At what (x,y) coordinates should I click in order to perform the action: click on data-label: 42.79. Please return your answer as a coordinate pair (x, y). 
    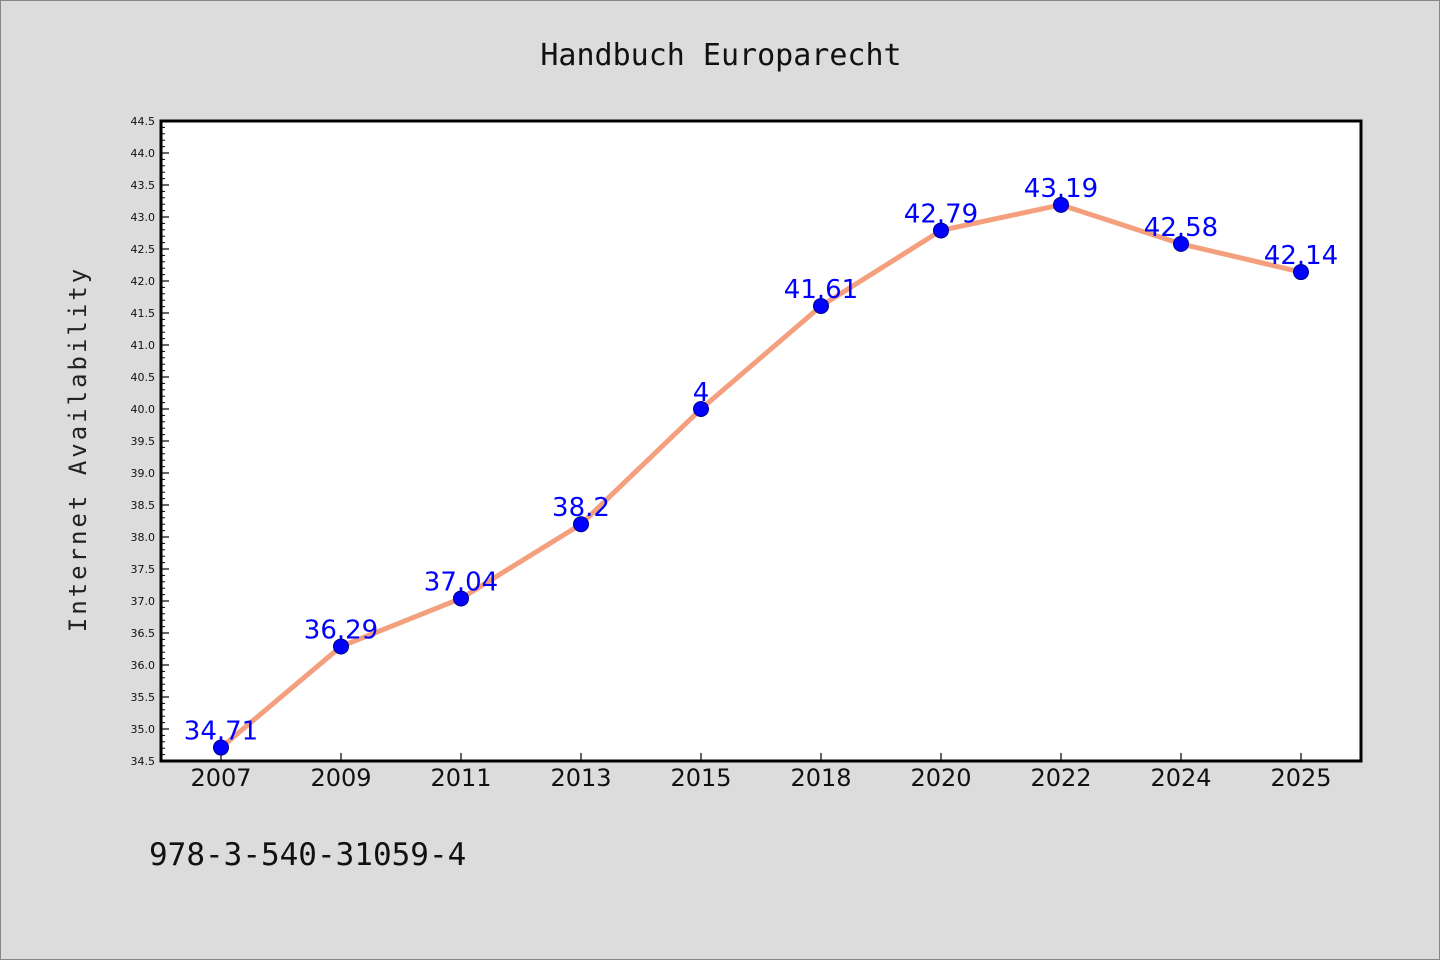
    Looking at the image, I should click on (941, 214).